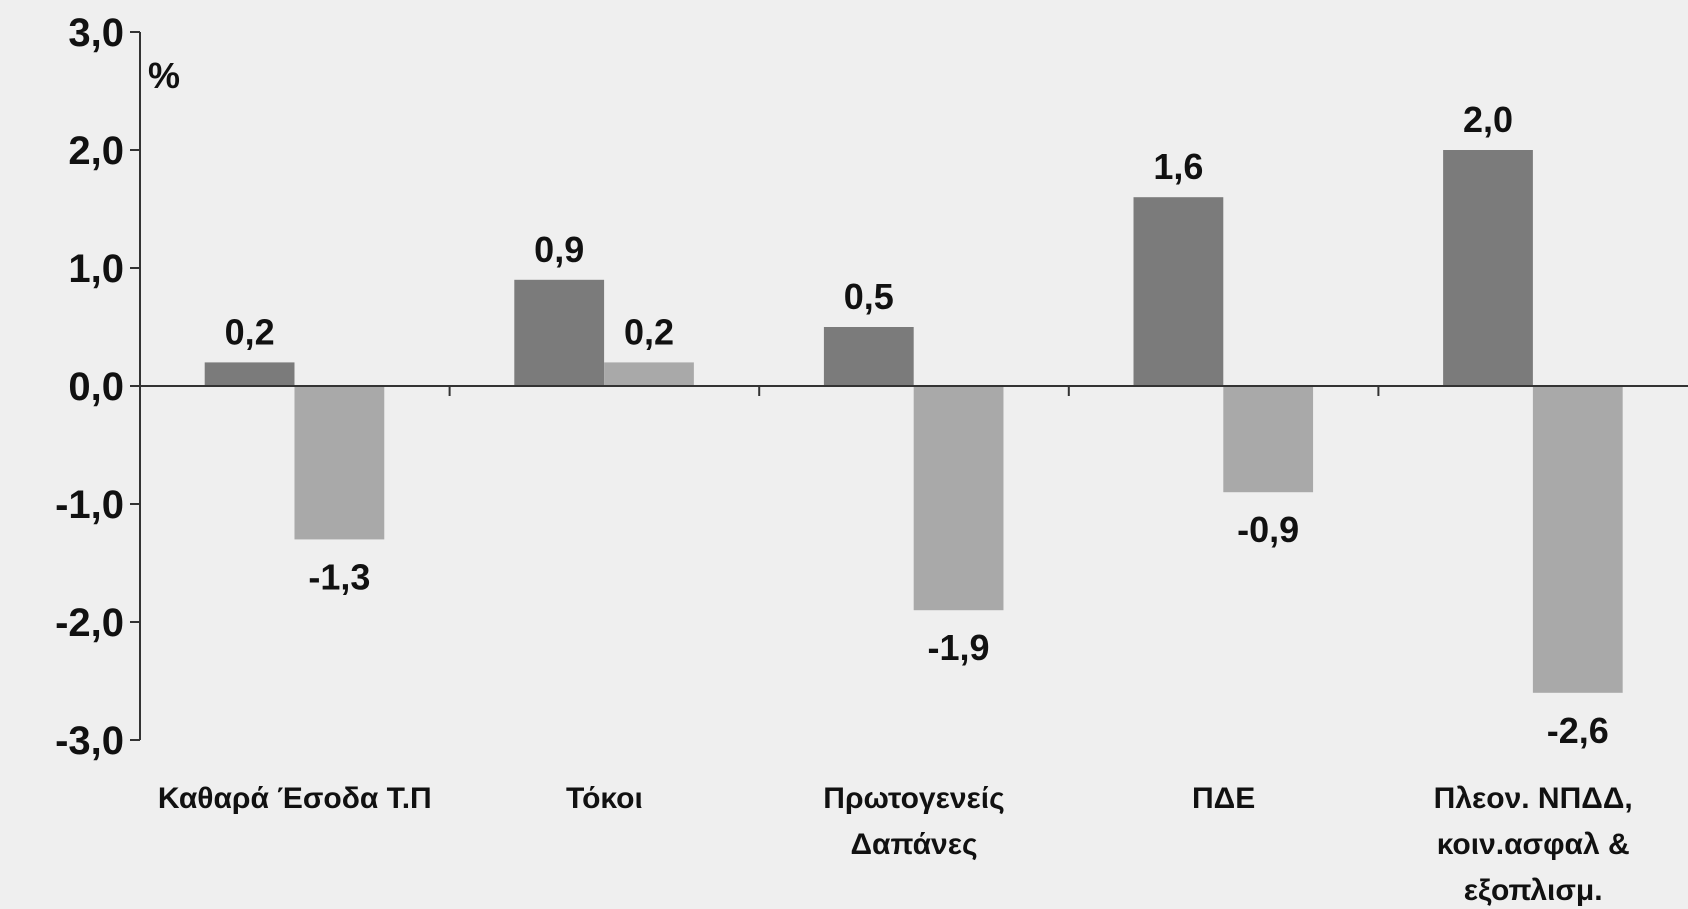 The height and width of the screenshot is (909, 1688). What do you see at coordinates (913, 844) in the screenshot?
I see `x-tick-label: Δαπάνες` at bounding box center [913, 844].